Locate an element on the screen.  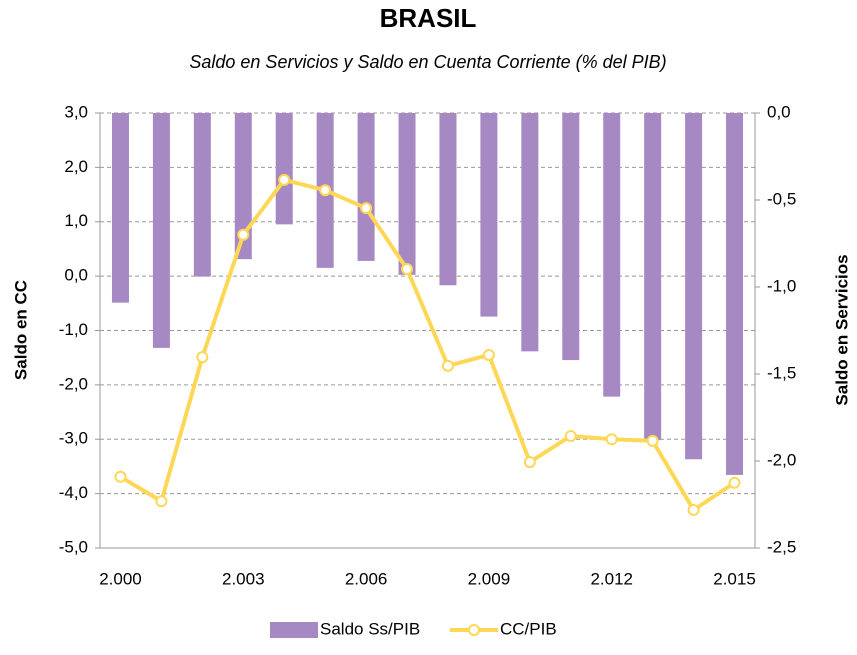
y-tick-label: -3,0 is located at coordinates (73, 438).